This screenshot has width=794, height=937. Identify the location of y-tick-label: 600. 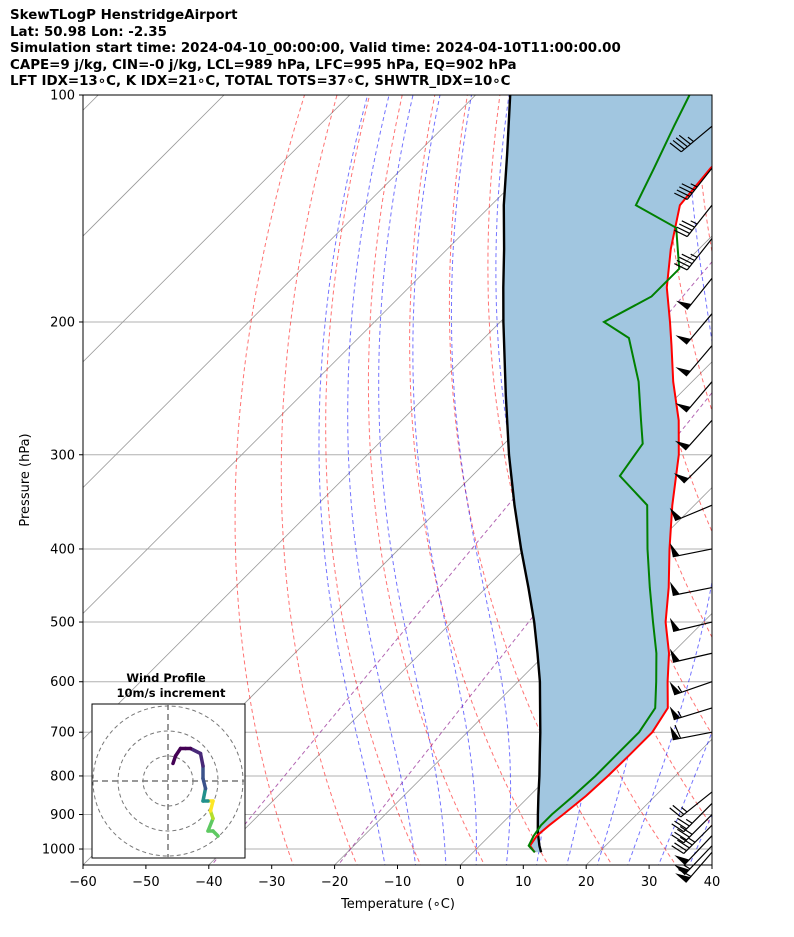
(62, 682).